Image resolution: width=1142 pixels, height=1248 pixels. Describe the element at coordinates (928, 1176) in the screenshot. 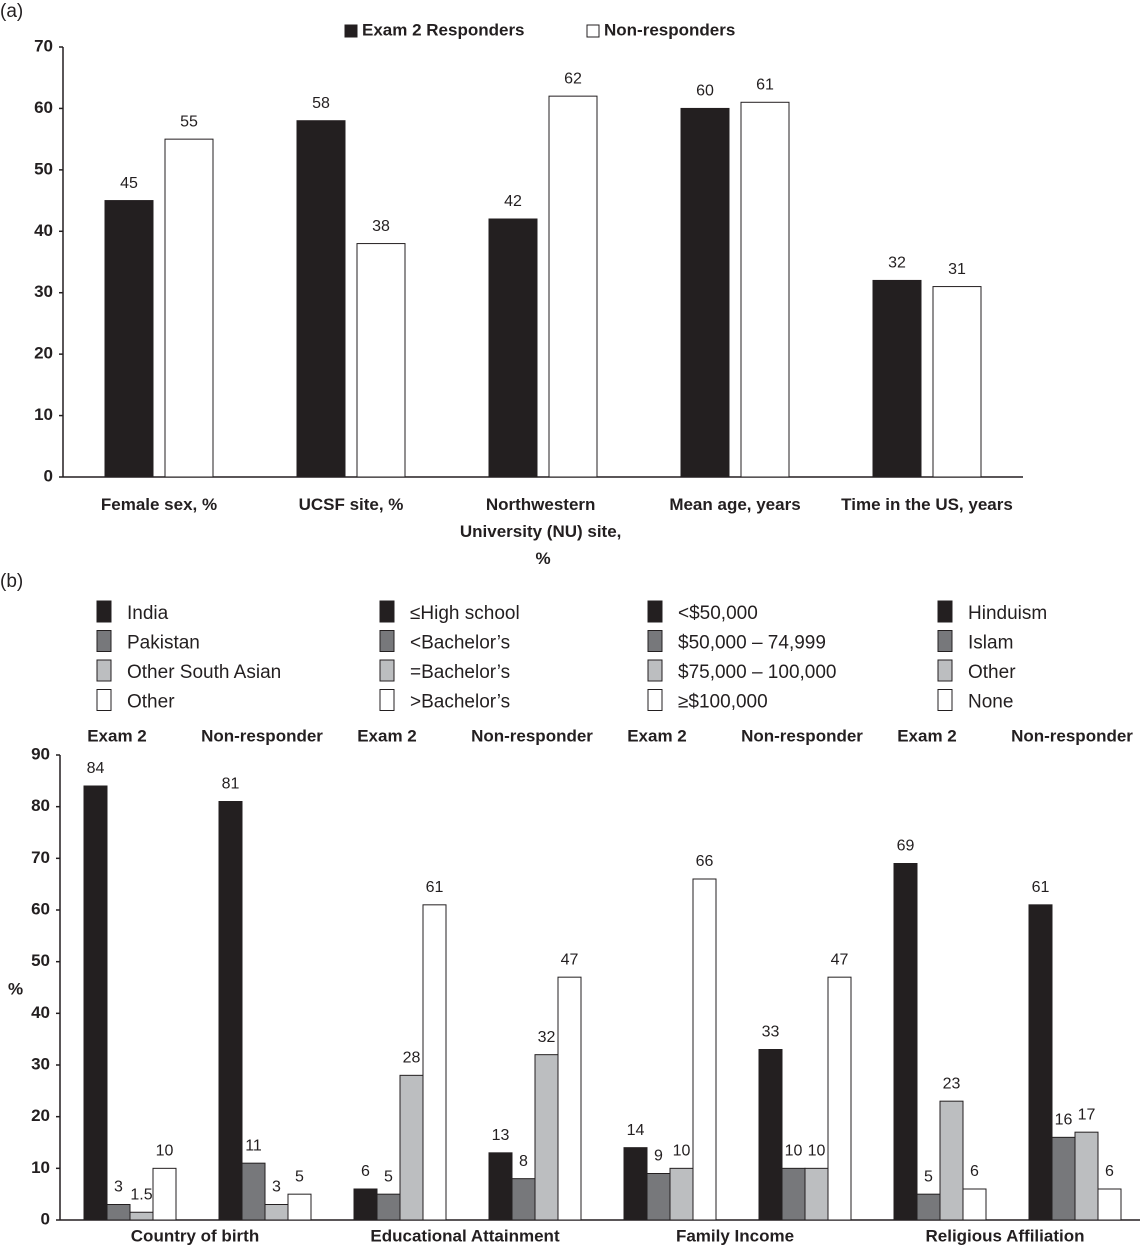

I see `value-label: 5` at that location.